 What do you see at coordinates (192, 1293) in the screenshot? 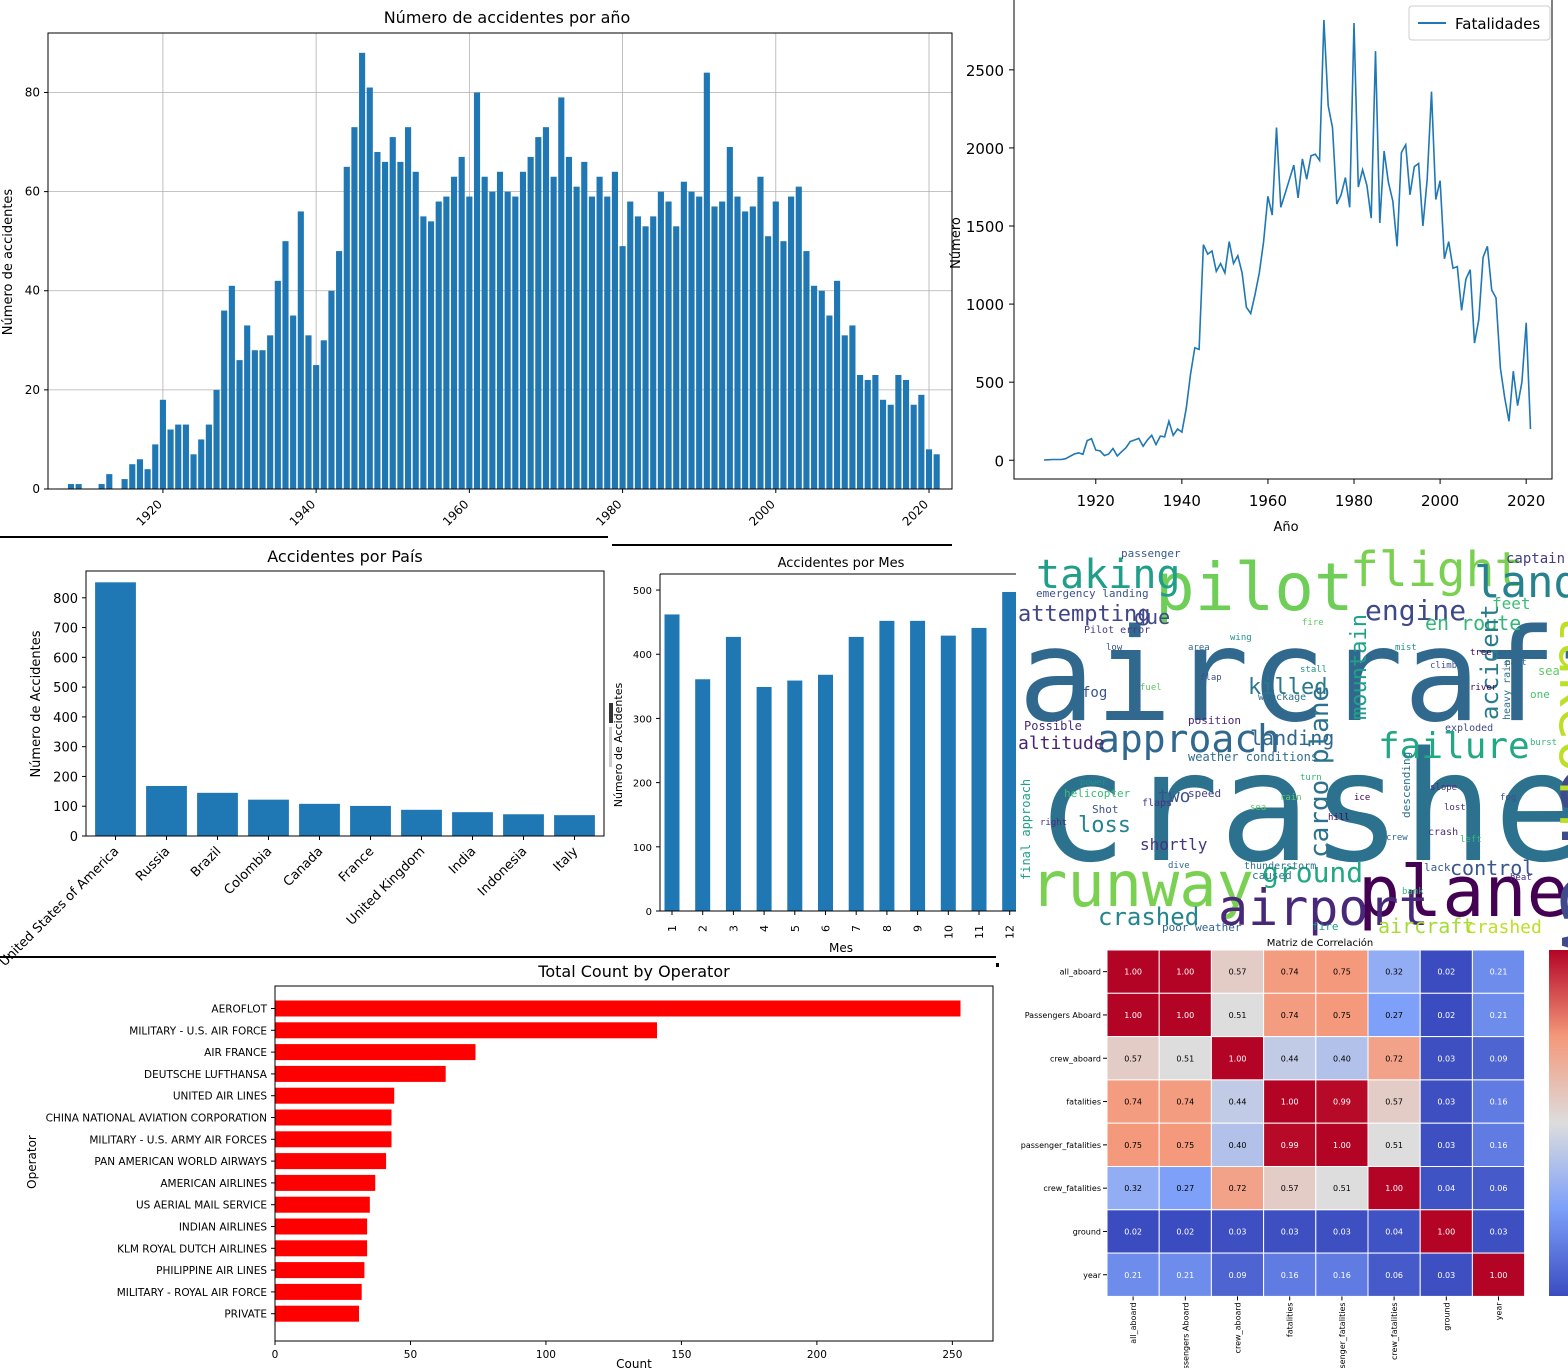
I see `y-tick-label: MILITARY - ROYAL AIR FORCE` at bounding box center [192, 1293].